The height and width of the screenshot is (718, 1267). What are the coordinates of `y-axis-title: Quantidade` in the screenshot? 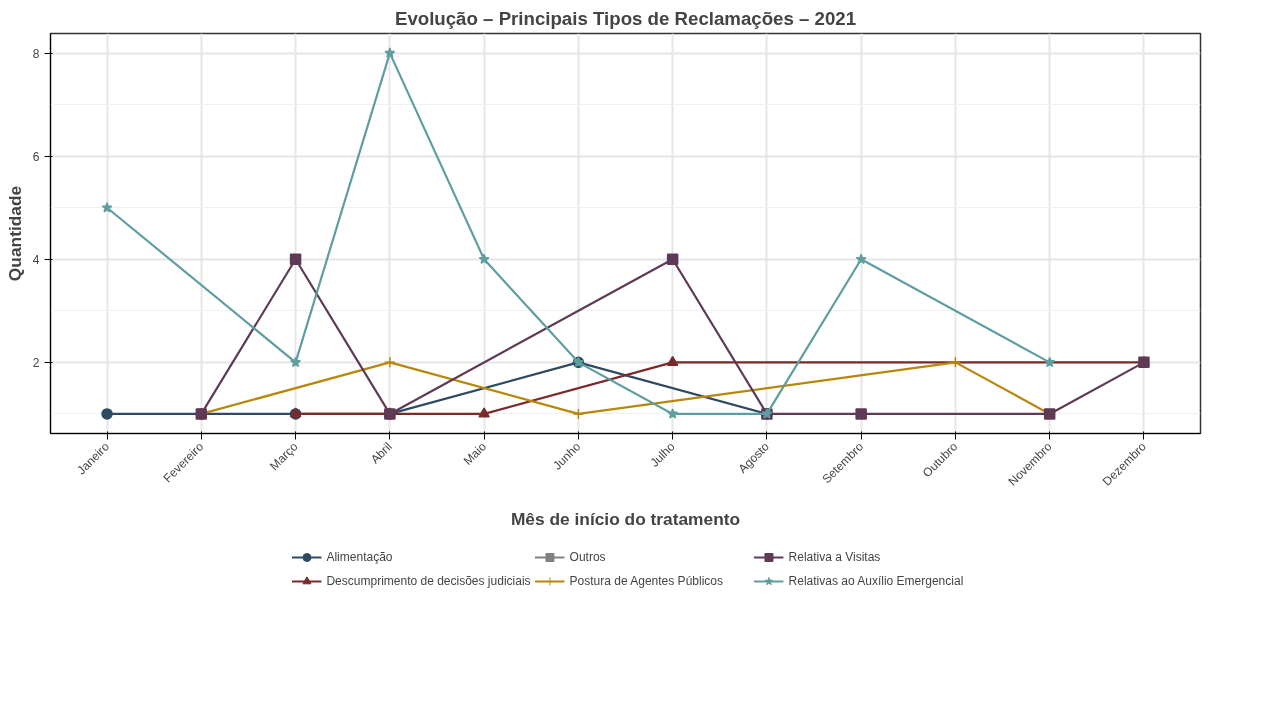 It's located at (14, 233).